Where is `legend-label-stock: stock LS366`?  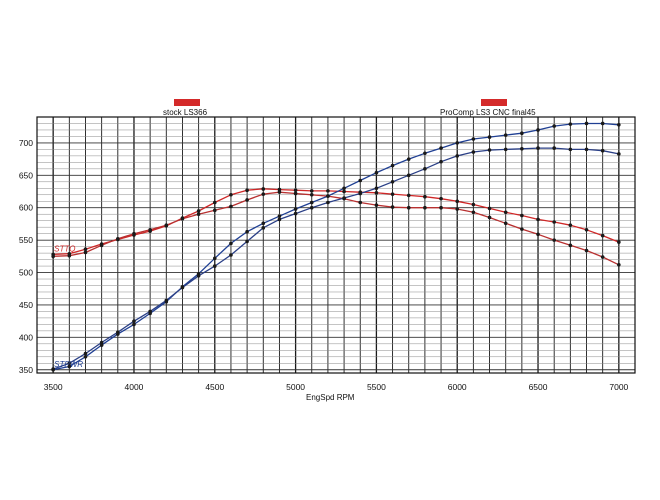 legend-label-stock: stock LS366 is located at coordinates (185, 112).